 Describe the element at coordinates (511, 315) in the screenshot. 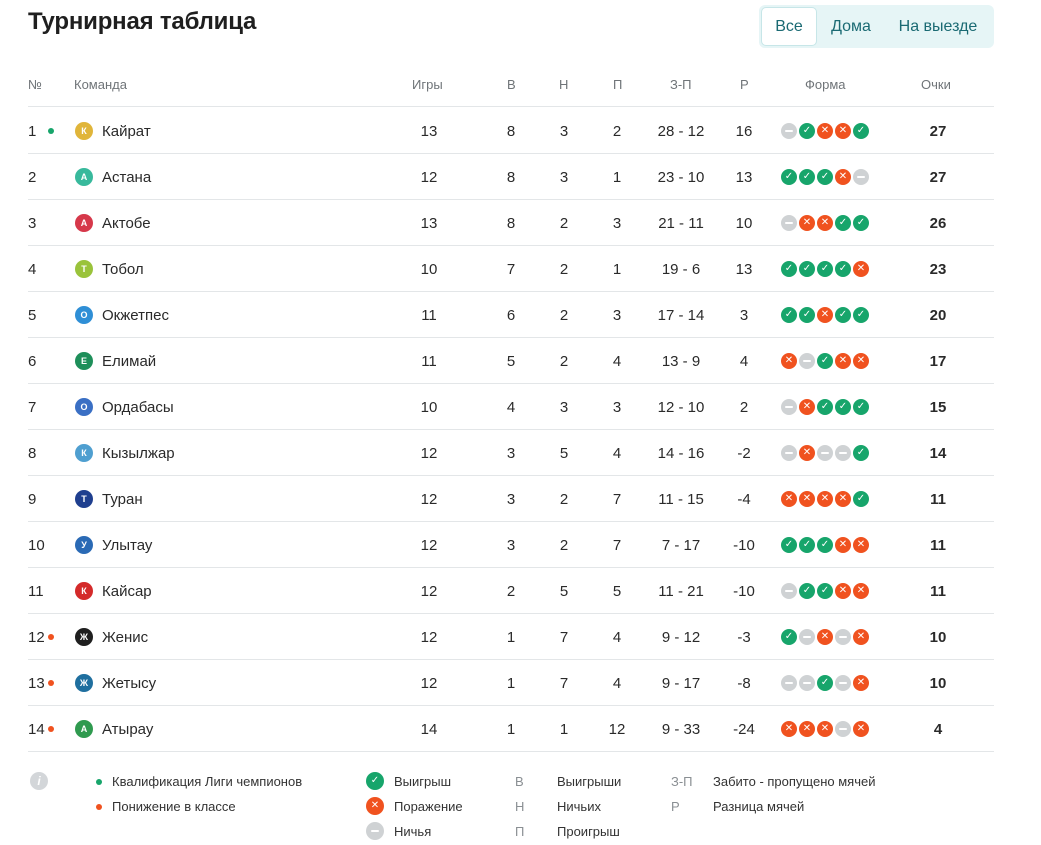

I see `table-row: 5 О Окжетпес 11 6 2 3 17 - 14 3 ✓ ✓ ✕ ✓ ✓ 20` at that location.